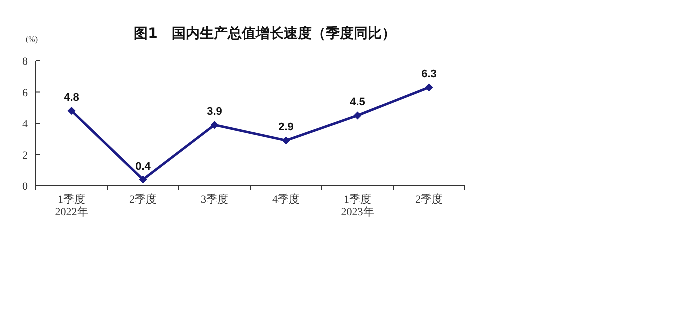  I want to click on x-tick-label: 4季度, so click(286, 199).